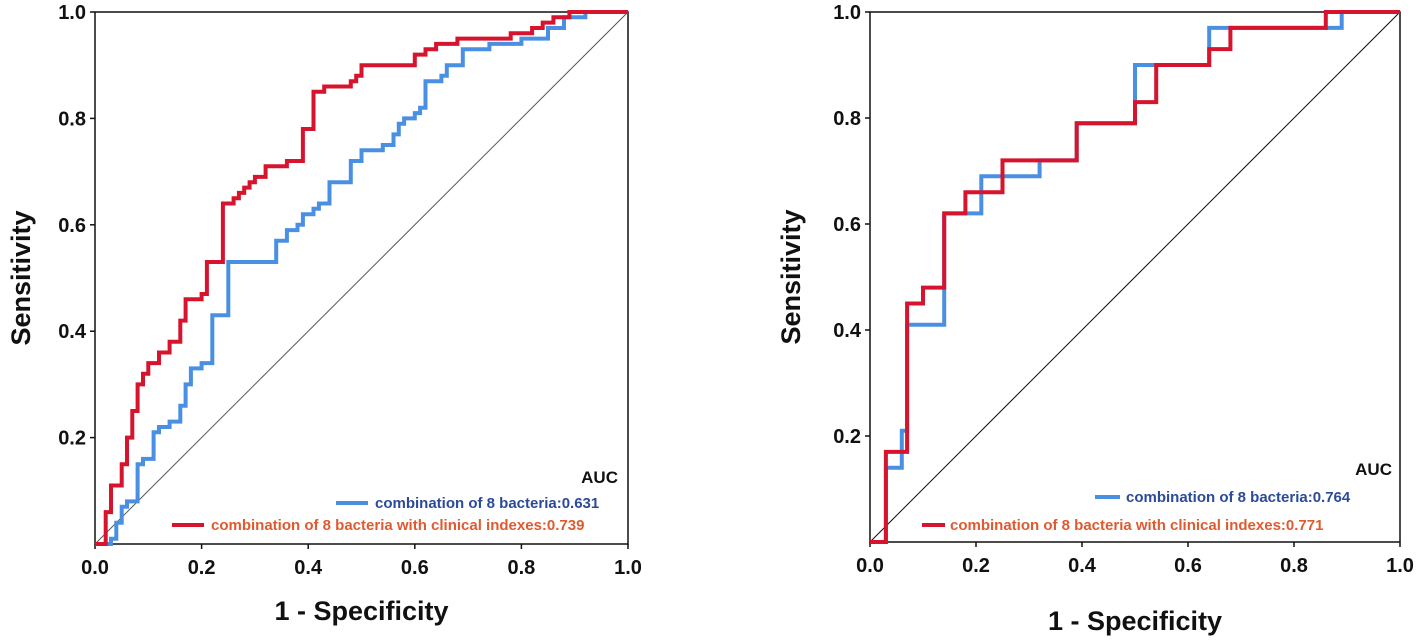 This screenshot has width=1418, height=643. I want to click on legend-label-series-1: combination of 8 bacteria:0.631, so click(487, 503).